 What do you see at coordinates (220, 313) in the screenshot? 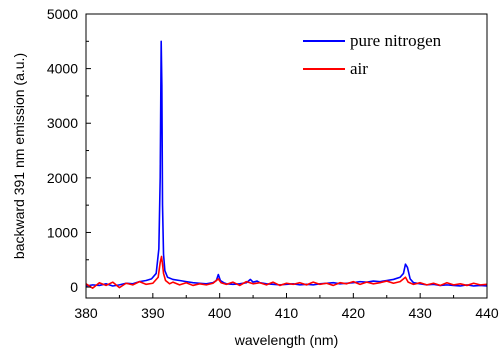
I see `x-tick-label: 400` at bounding box center [220, 313].